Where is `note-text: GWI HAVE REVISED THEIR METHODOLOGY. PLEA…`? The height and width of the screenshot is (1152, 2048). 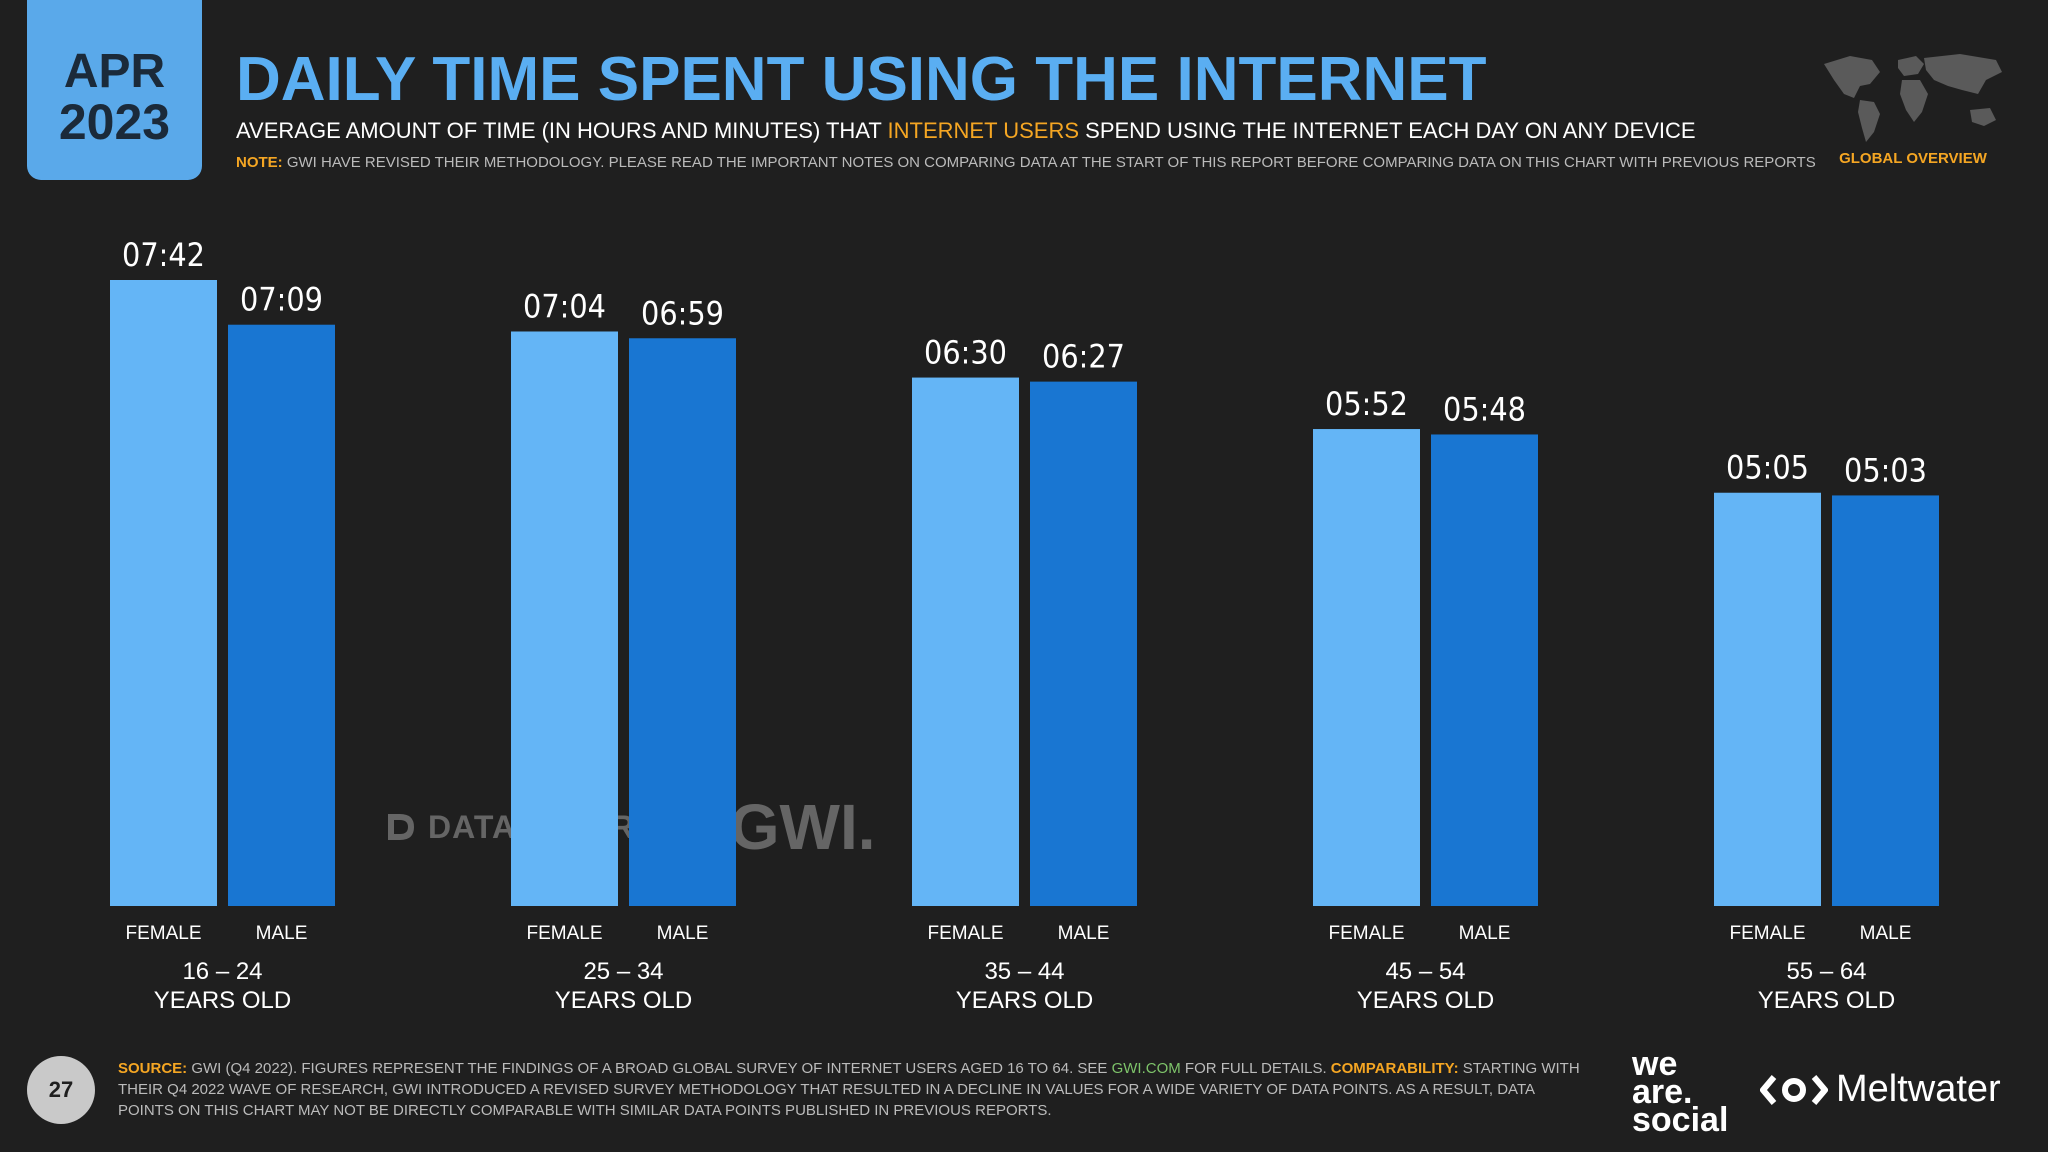 note-text: GWI HAVE REVISED THEIR METHODOLOGY. PLEA… is located at coordinates (1049, 162).